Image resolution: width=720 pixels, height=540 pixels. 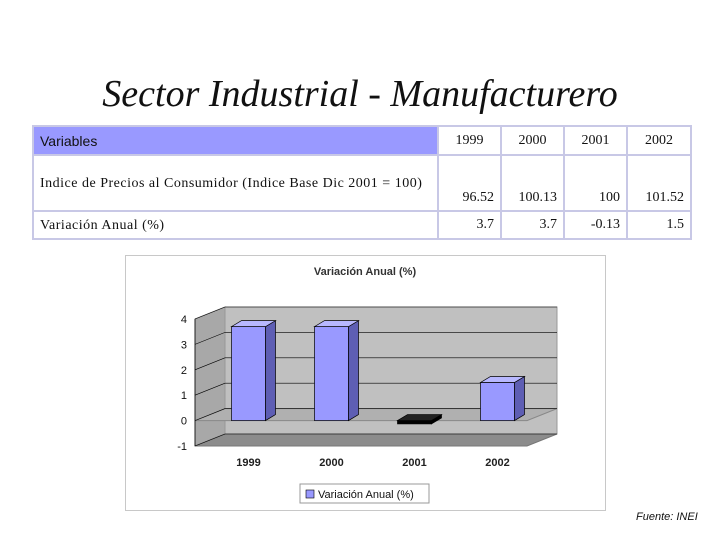 What do you see at coordinates (235, 225) in the screenshot?
I see `row-label: Variación Anual (%)` at bounding box center [235, 225].